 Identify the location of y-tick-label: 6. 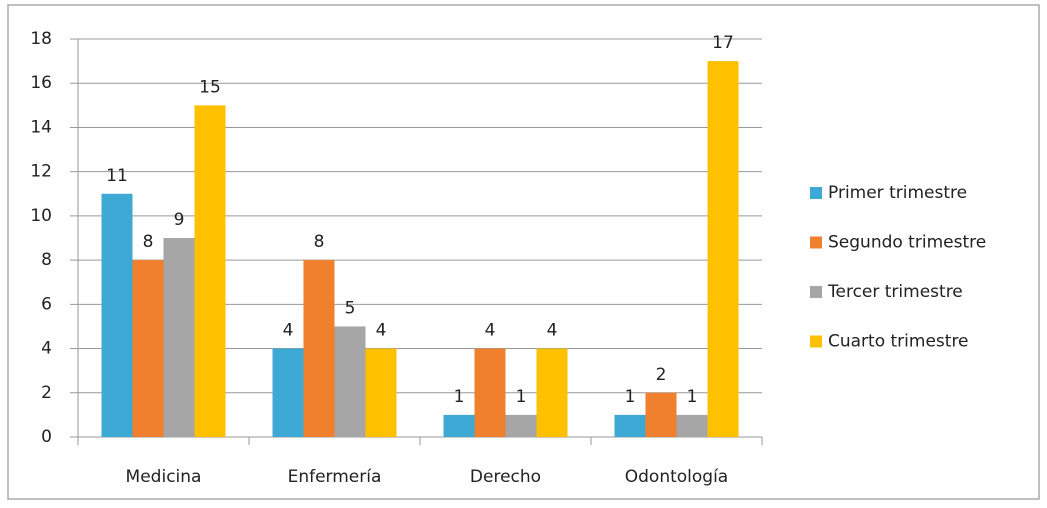
(46, 304).